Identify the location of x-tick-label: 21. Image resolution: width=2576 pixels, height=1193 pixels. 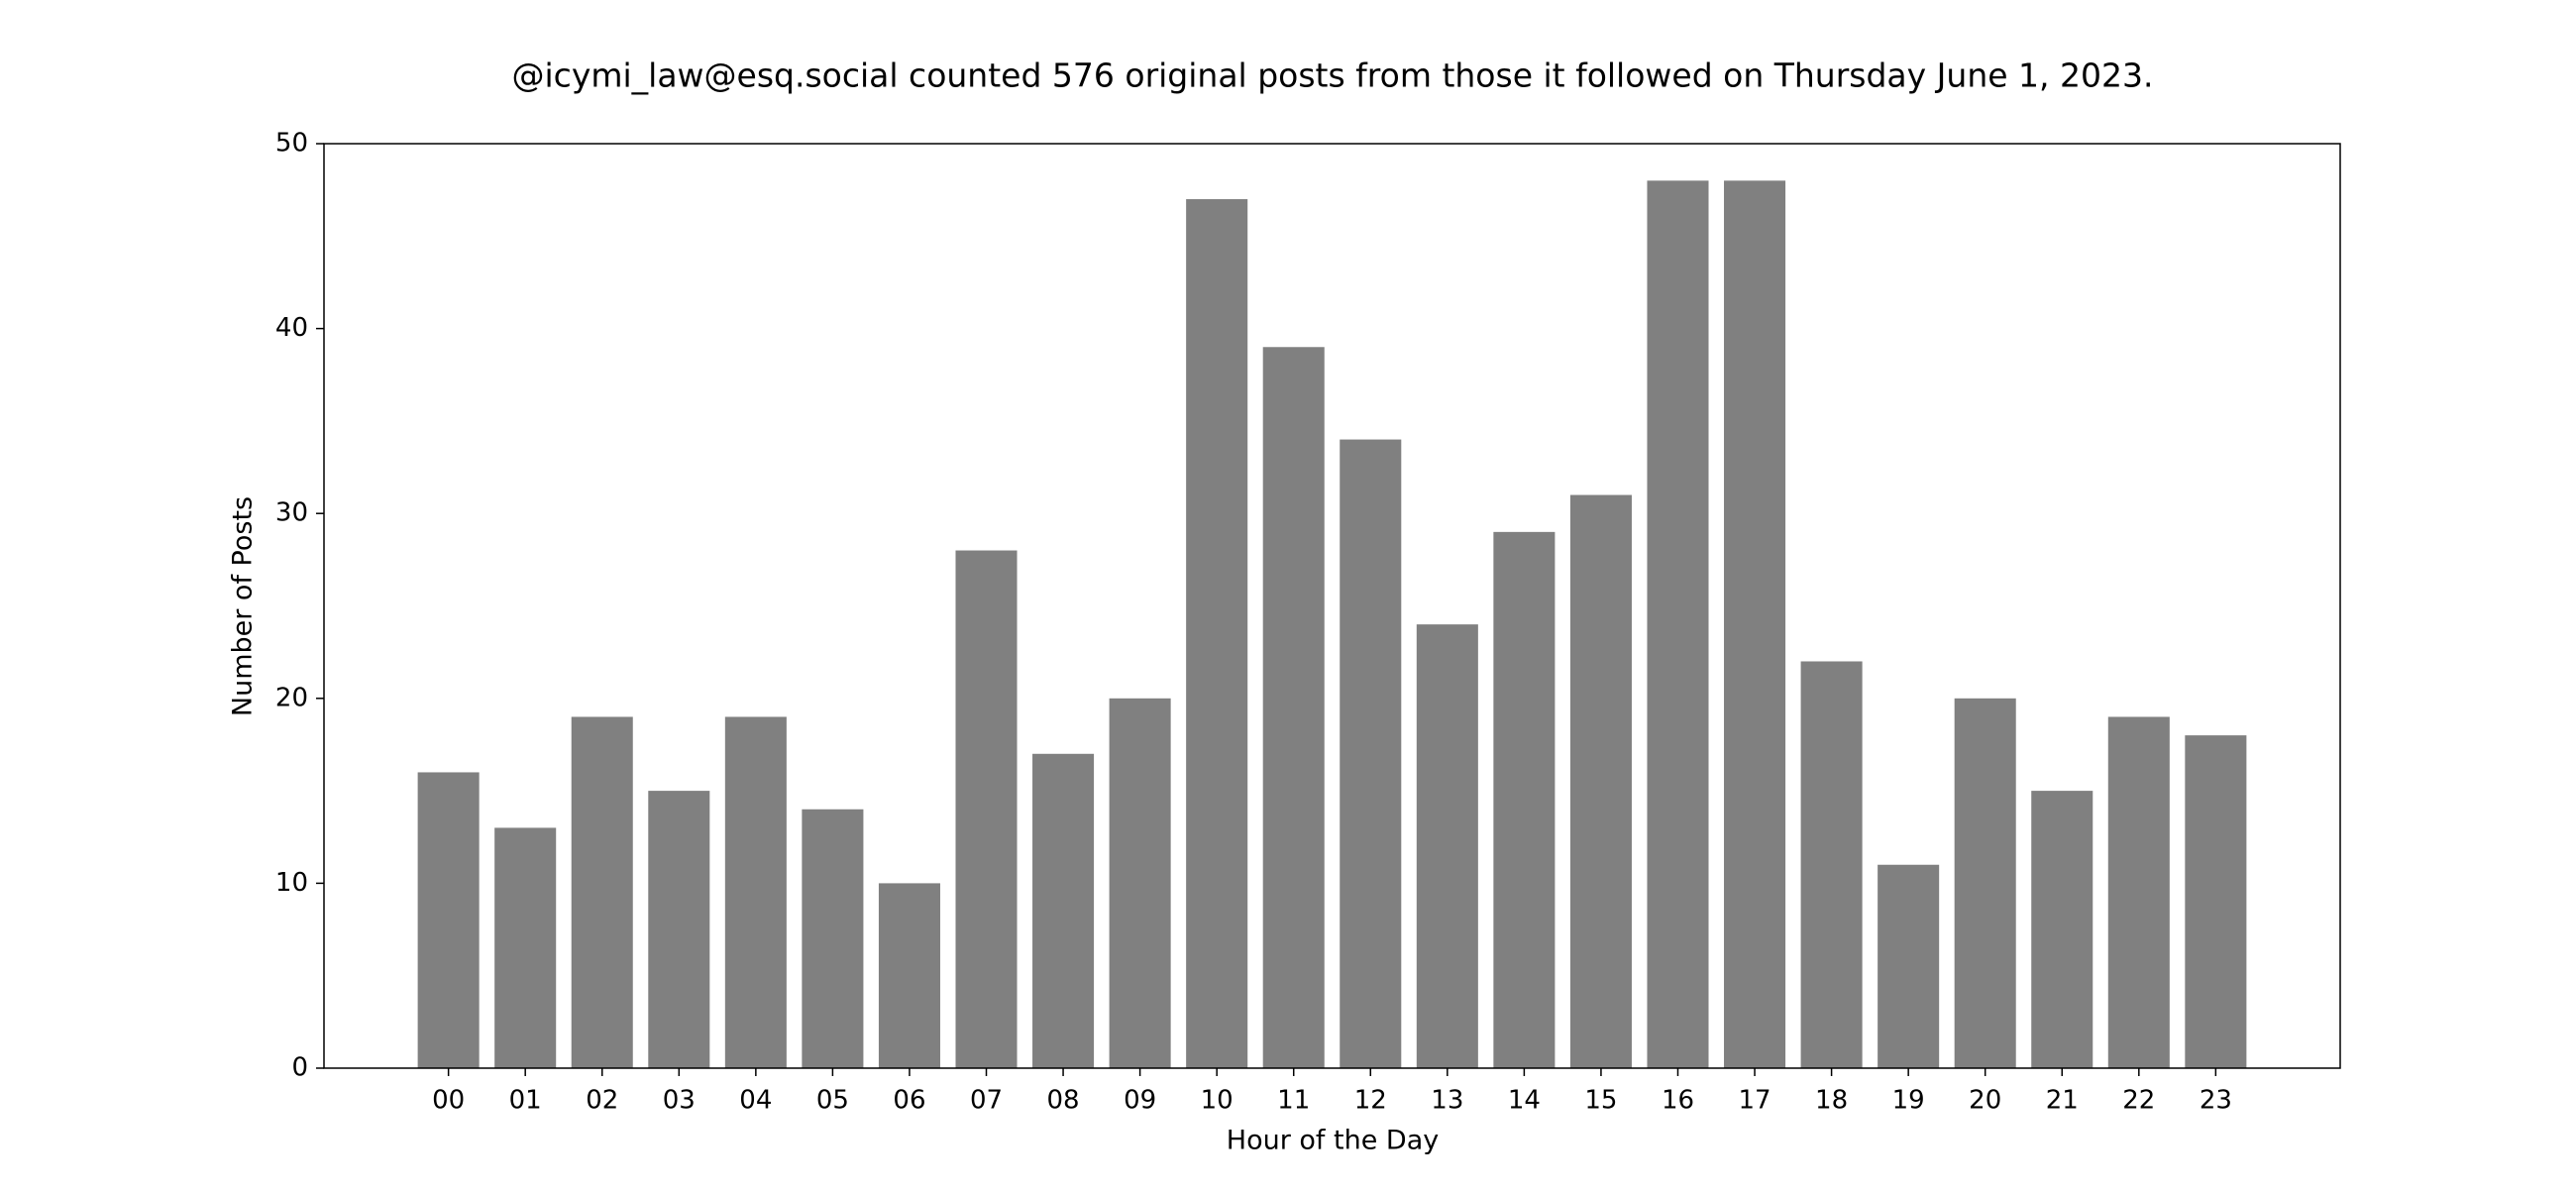
(2063, 1101).